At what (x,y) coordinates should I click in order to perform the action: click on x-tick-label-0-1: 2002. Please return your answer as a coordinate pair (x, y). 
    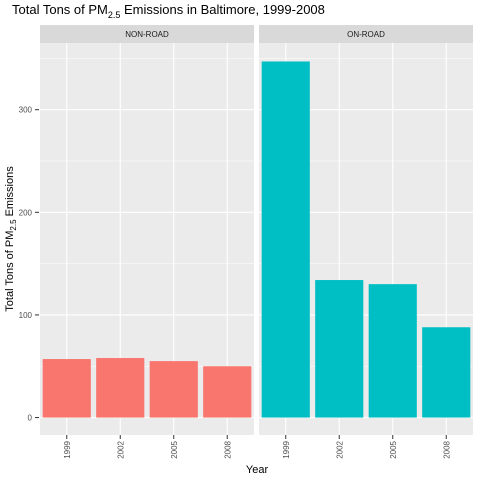
    Looking at the image, I should click on (120, 449).